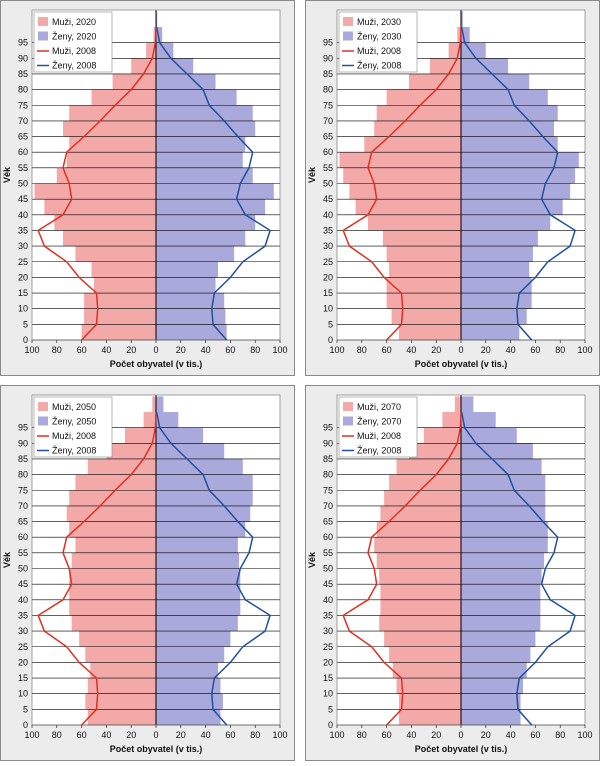  What do you see at coordinates (379, 37) in the screenshot?
I see `legend-label: Ženy, 2030` at bounding box center [379, 37].